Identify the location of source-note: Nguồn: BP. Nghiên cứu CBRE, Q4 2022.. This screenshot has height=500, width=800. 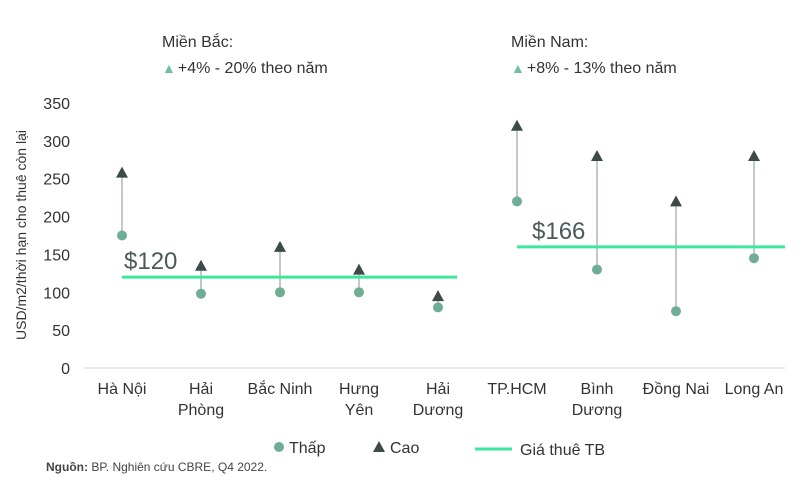
(156, 467).